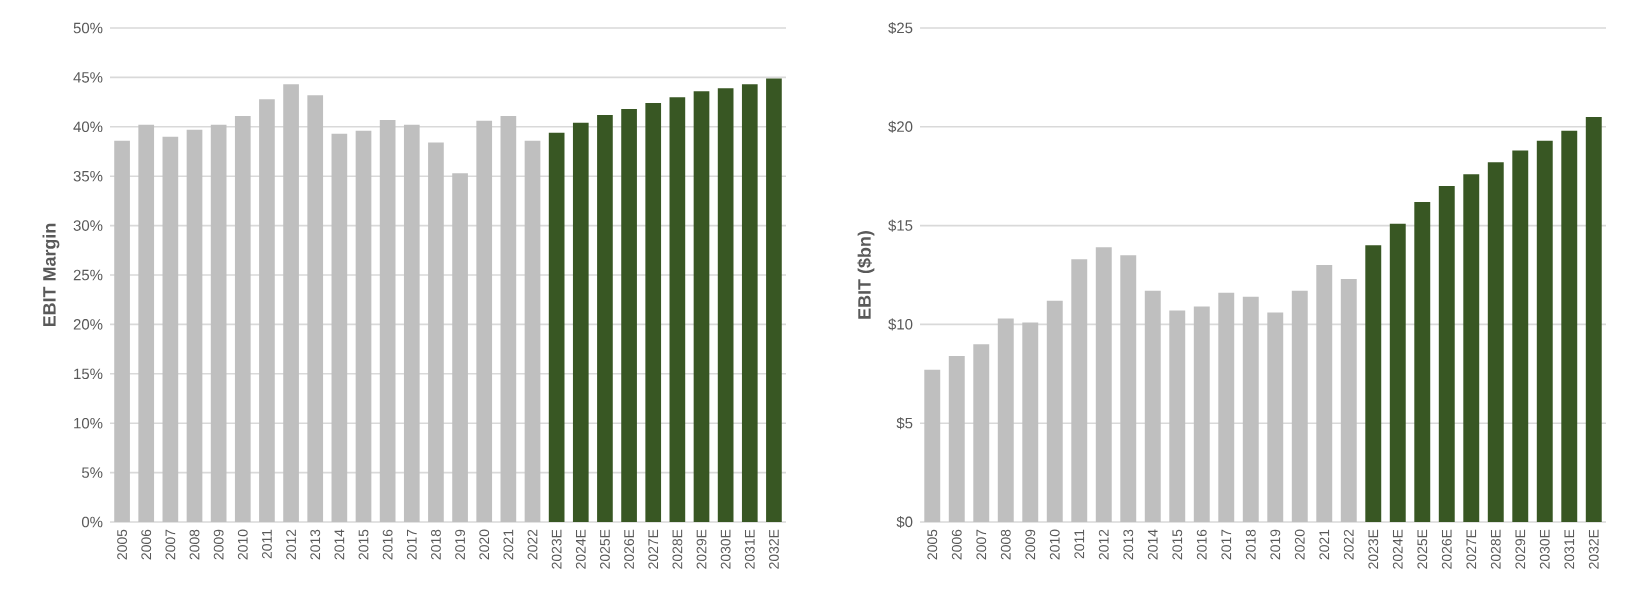 This screenshot has height=614, width=1628. Describe the element at coordinates (51, 275) in the screenshot. I see `y-axis-title: EBIT Margin` at that location.